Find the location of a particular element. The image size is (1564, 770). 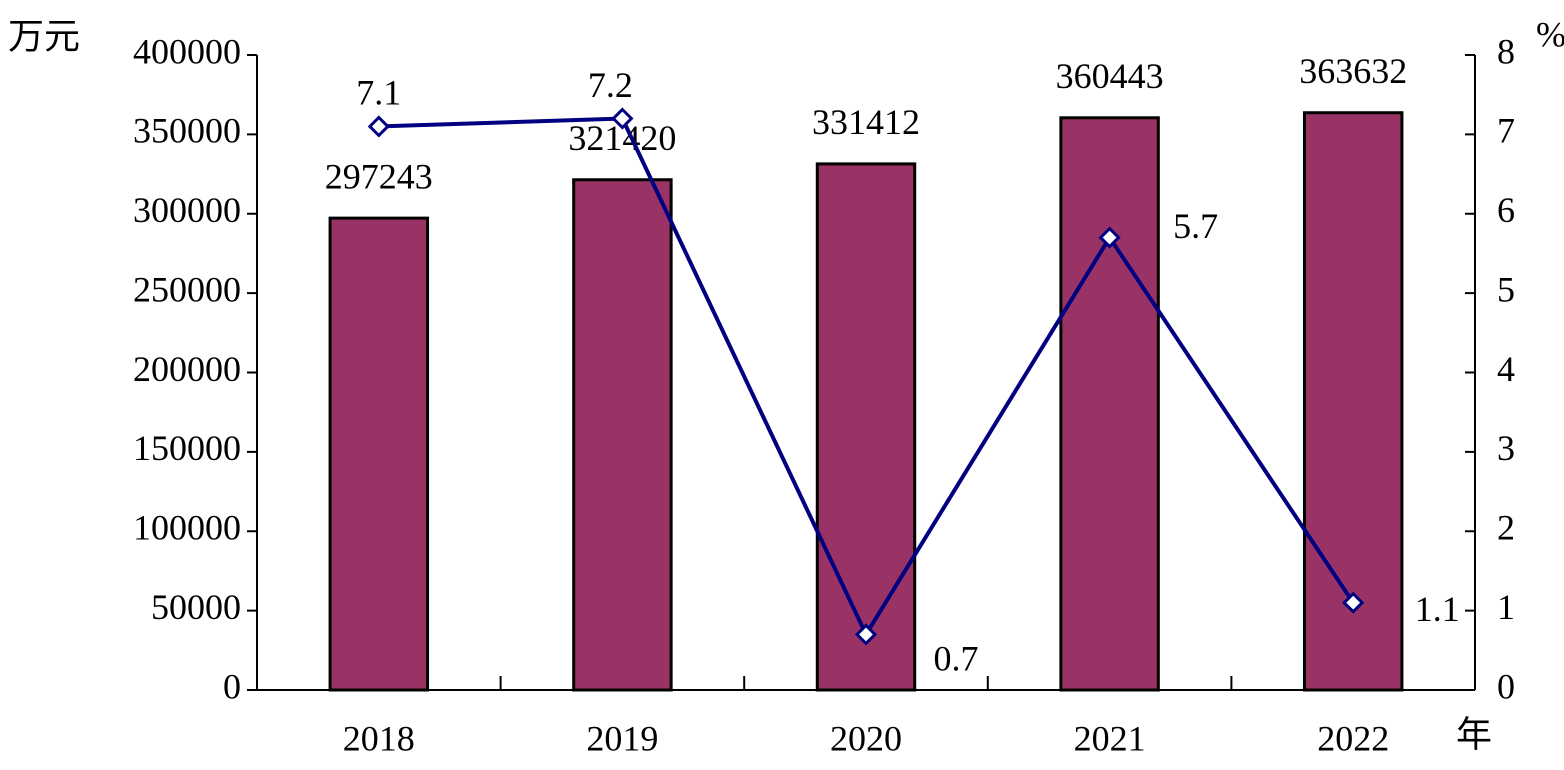

y-tick-label: 200000 is located at coordinates (187, 369).